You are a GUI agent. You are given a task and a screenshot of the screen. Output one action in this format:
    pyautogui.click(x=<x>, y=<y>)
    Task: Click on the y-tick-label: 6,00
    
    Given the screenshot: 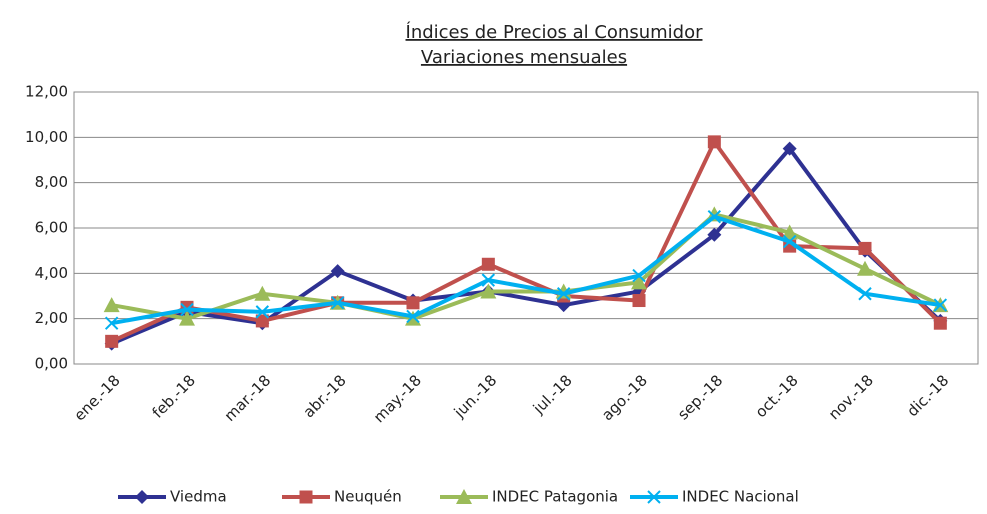 What is the action you would take?
    pyautogui.click(x=51, y=228)
    